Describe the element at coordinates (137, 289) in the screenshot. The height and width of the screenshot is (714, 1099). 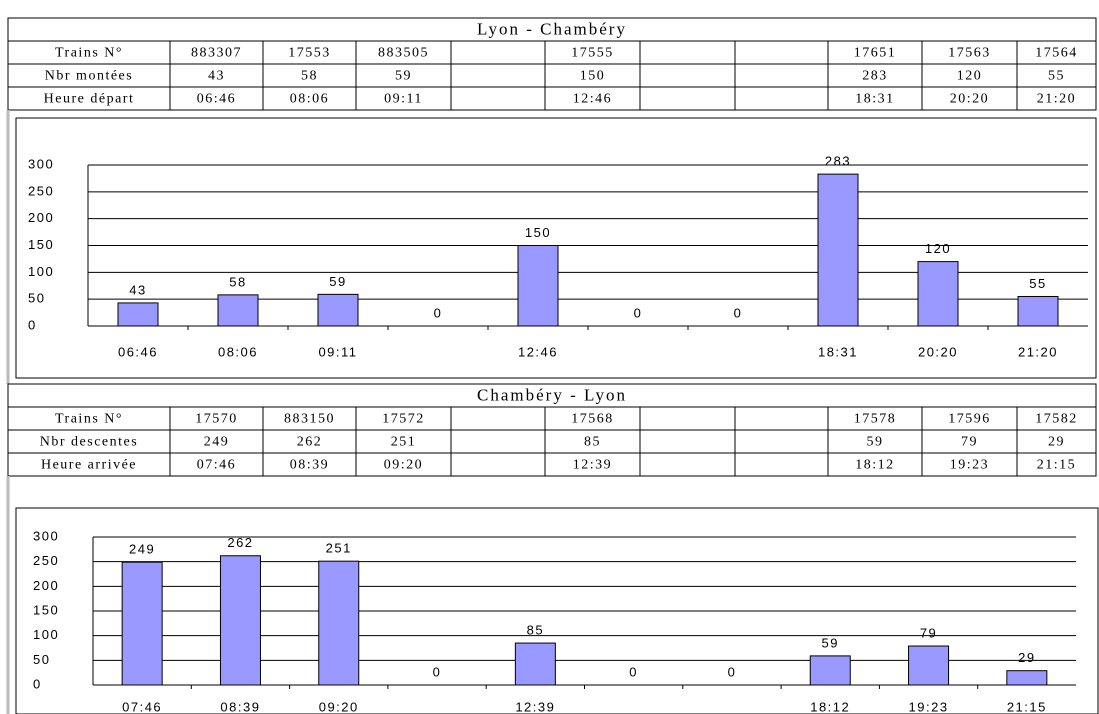
I see `data-label: 43` at that location.